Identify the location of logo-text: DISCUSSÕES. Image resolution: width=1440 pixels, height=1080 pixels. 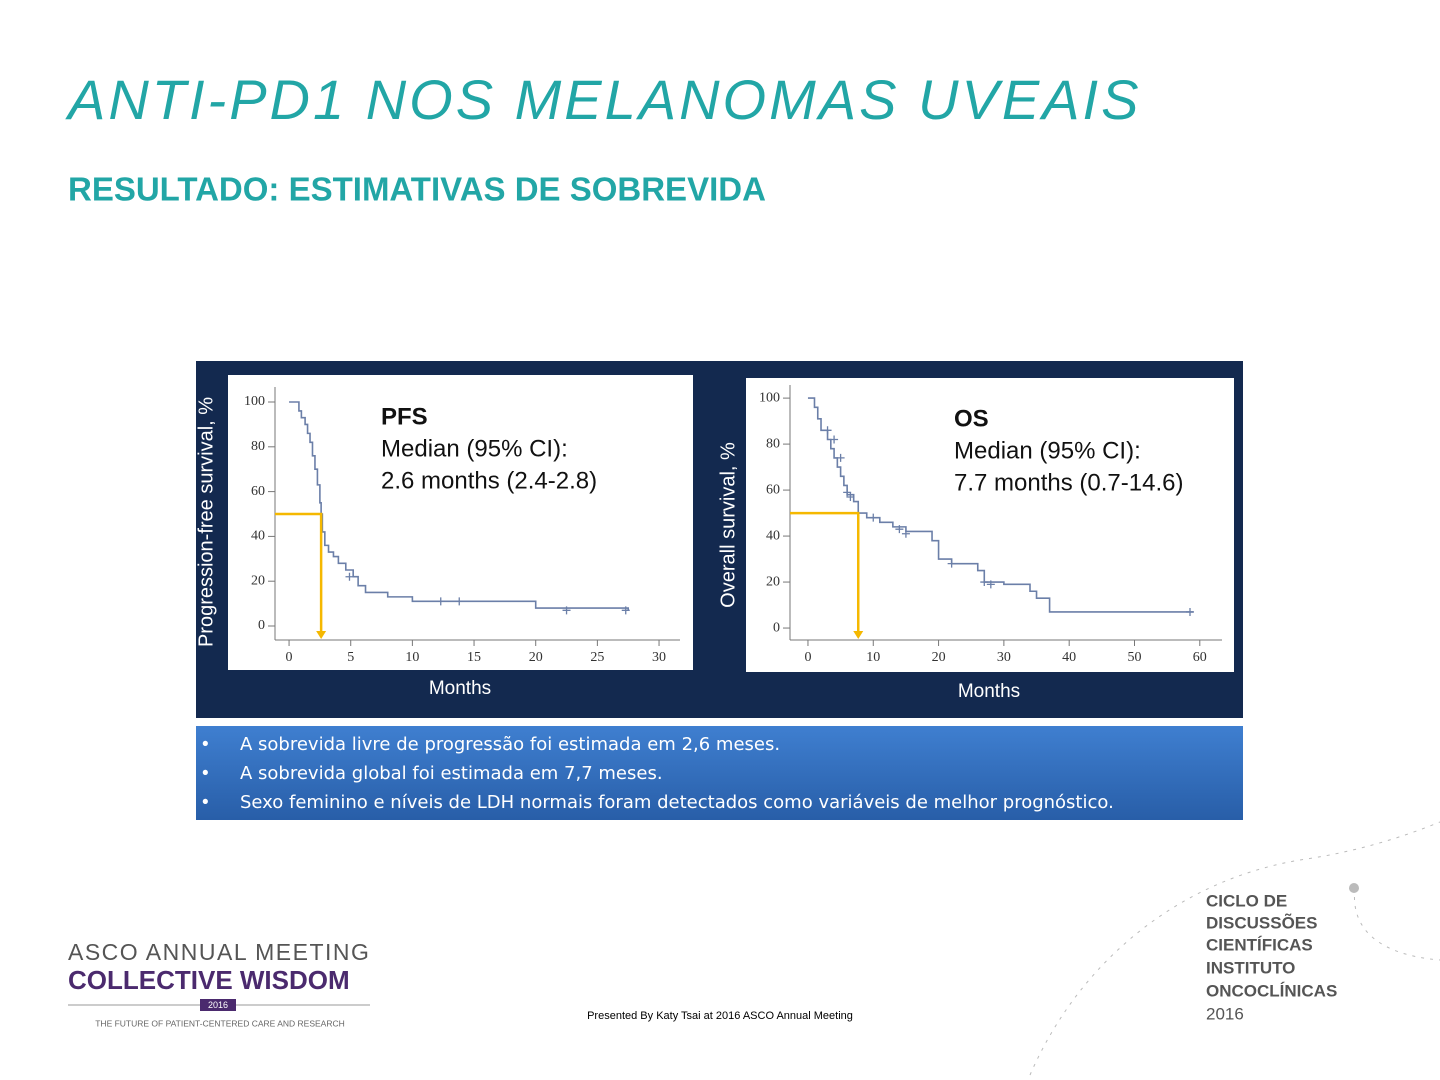
(1261, 922).